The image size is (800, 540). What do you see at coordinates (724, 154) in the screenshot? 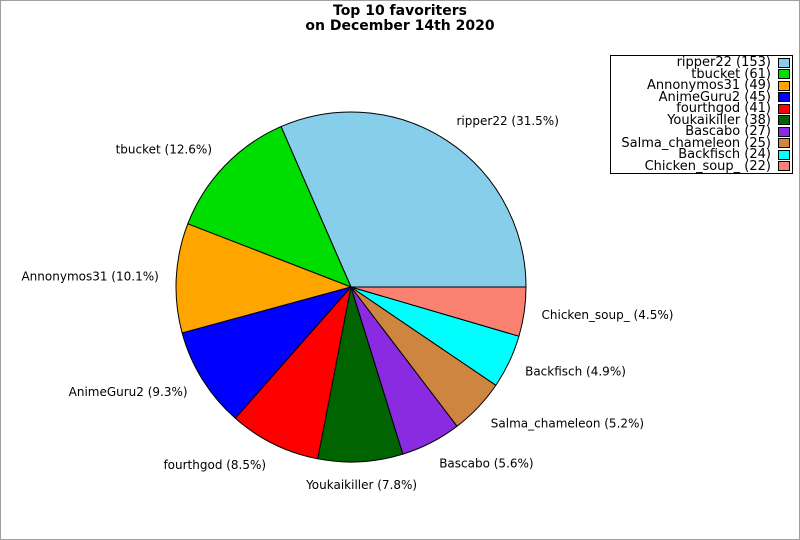
I see `legend-label-Backfisch: Backfisch (24)` at bounding box center [724, 154].